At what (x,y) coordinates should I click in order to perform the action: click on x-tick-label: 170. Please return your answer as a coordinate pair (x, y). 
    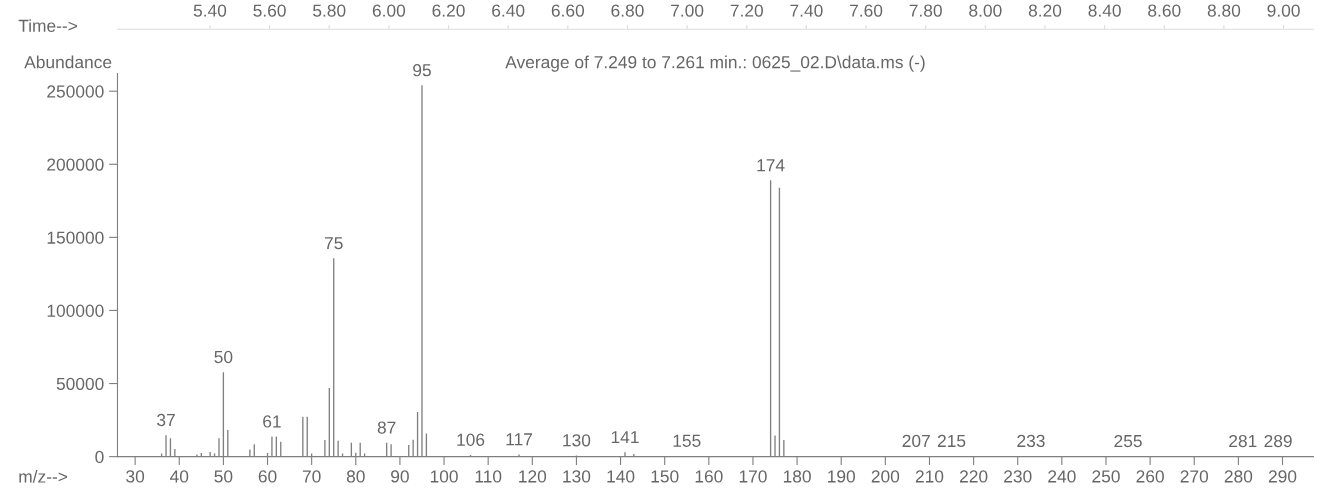
    Looking at the image, I should click on (753, 476).